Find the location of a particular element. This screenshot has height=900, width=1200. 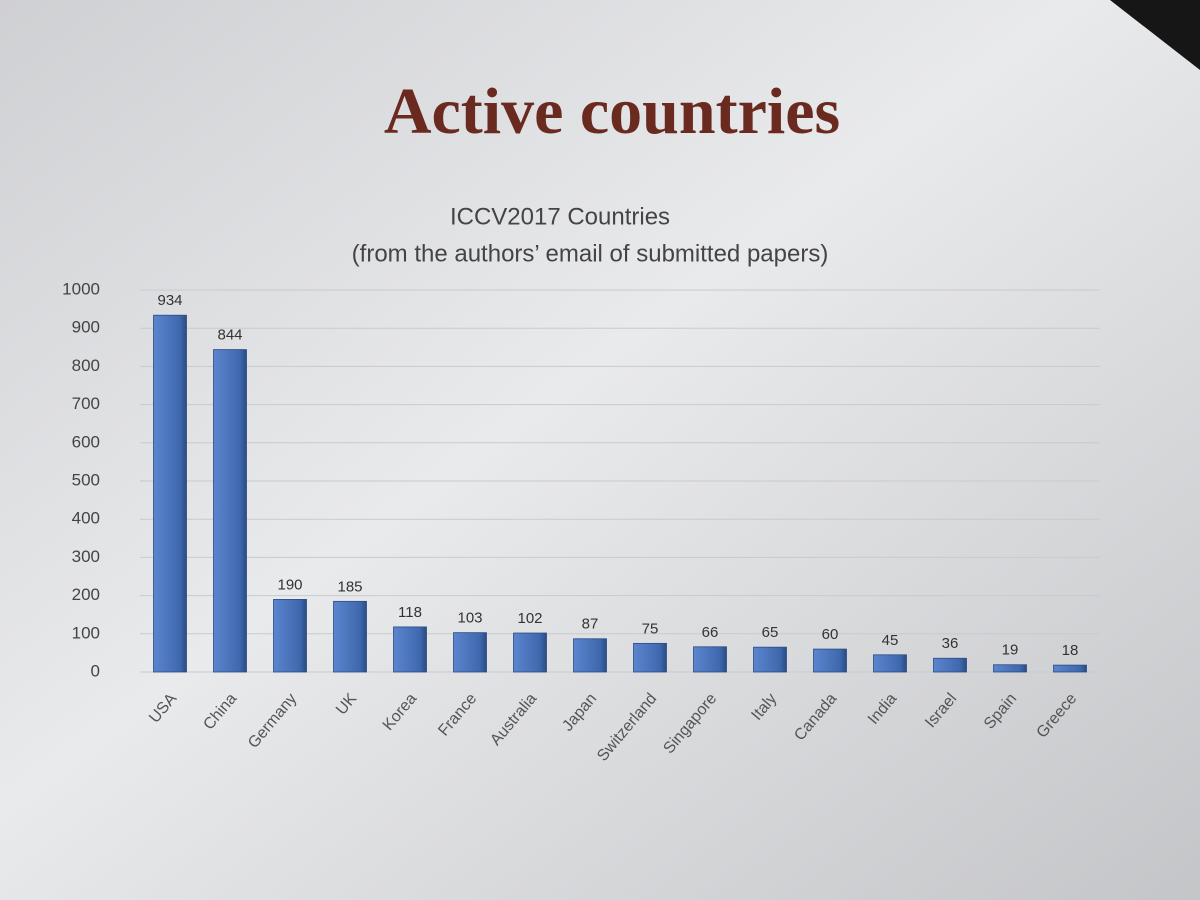

value-label: 18 is located at coordinates (1070, 650).